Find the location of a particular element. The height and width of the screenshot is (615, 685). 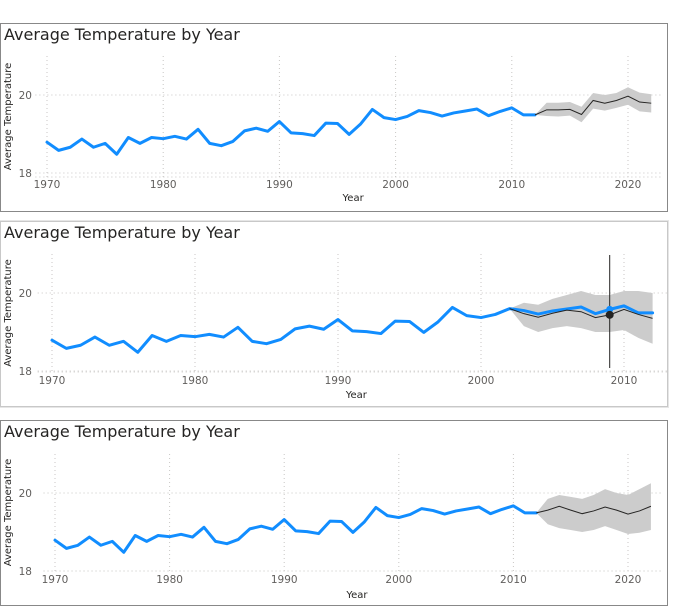

hover-point-actual is located at coordinates (610, 309).